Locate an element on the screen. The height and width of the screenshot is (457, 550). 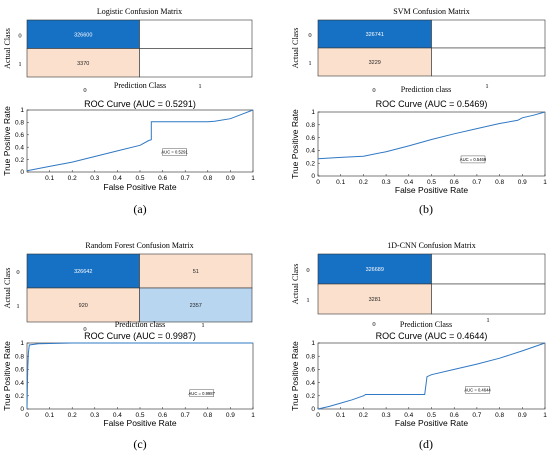
cm-ylabel: Actual Class is located at coordinates (295, 284).